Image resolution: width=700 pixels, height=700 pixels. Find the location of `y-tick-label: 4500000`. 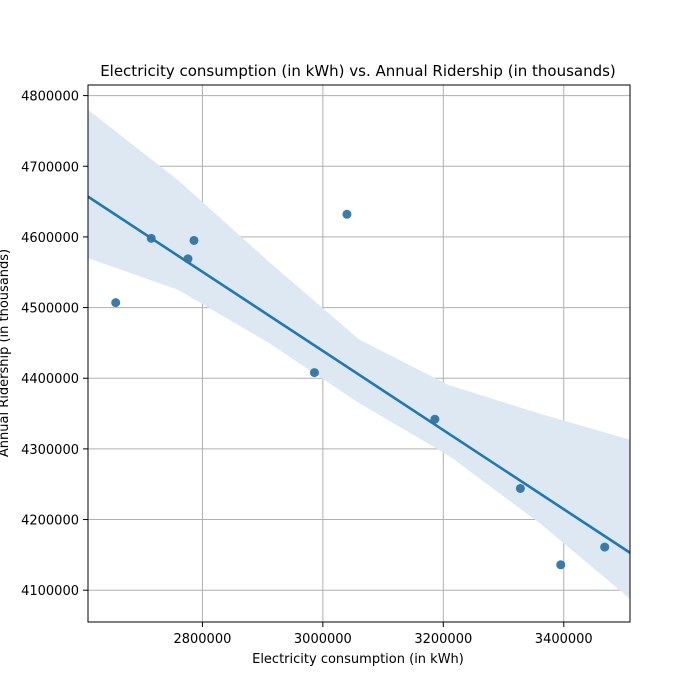

y-tick-label: 4500000 is located at coordinates (50, 309).